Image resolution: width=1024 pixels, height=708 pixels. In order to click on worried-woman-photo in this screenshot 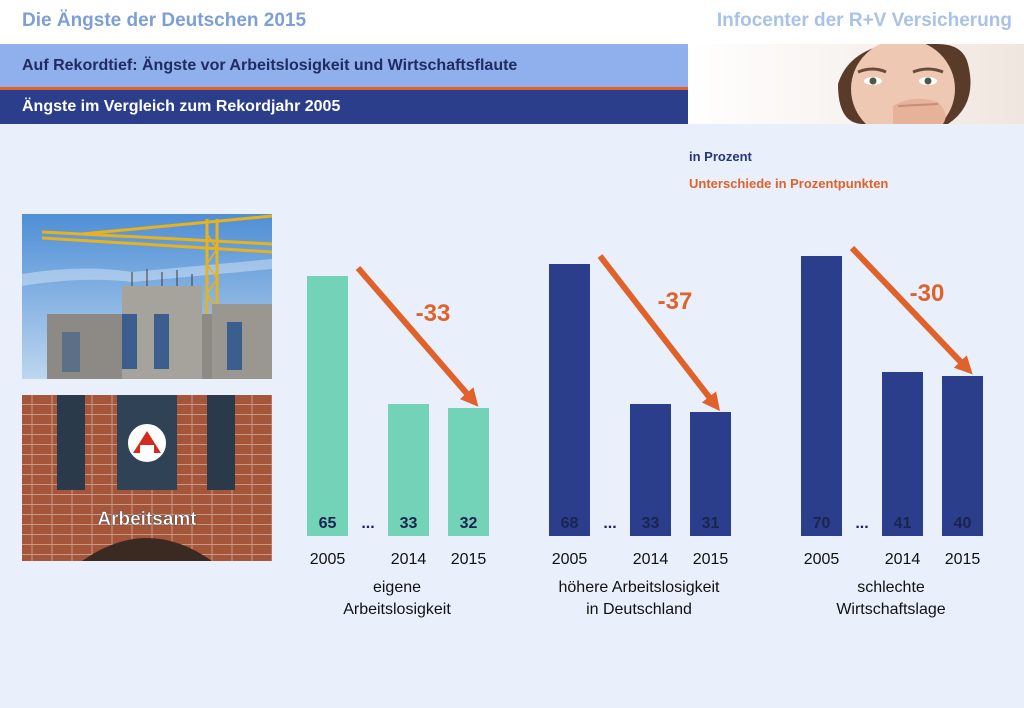, I will do `click(856, 84)`.